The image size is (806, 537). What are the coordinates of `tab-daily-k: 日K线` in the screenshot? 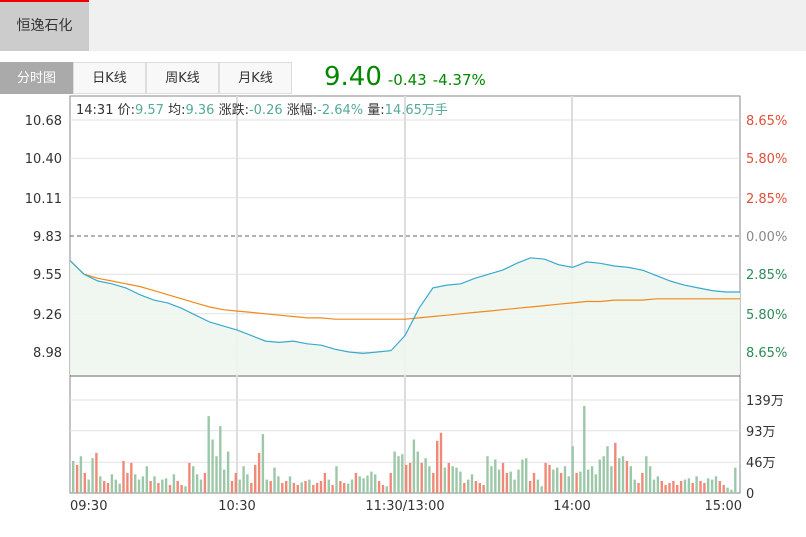 It's located at (109, 78).